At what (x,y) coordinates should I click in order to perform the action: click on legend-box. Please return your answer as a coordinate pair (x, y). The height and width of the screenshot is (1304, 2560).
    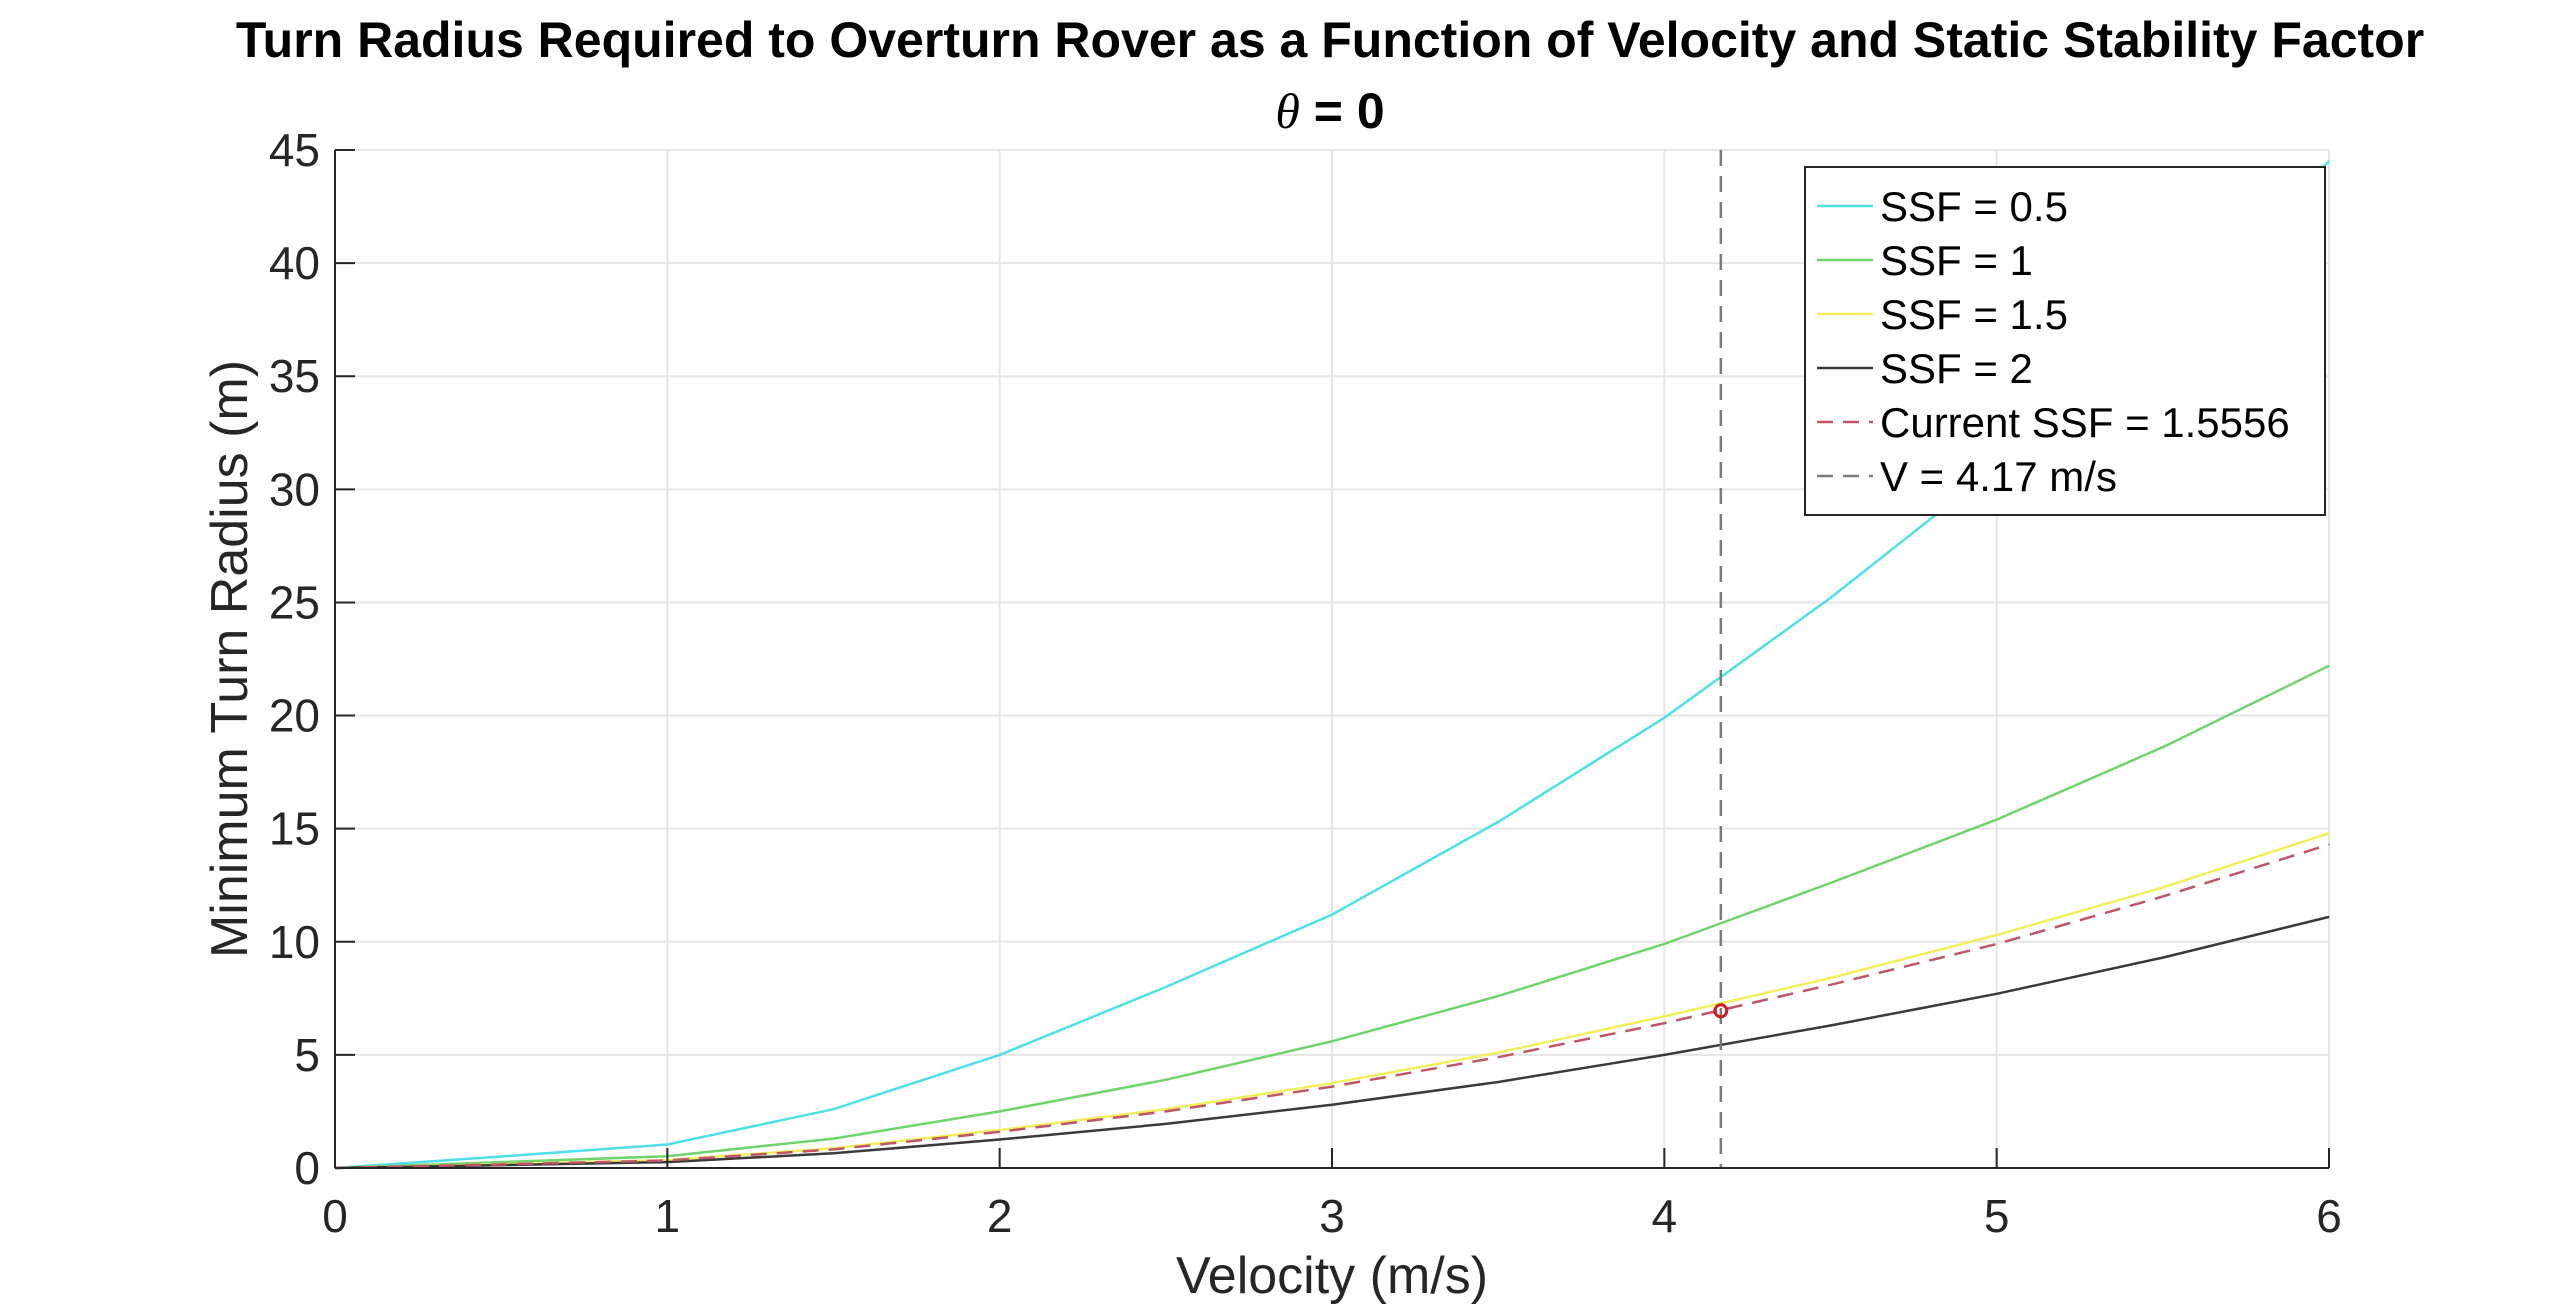
    Looking at the image, I should click on (2065, 341).